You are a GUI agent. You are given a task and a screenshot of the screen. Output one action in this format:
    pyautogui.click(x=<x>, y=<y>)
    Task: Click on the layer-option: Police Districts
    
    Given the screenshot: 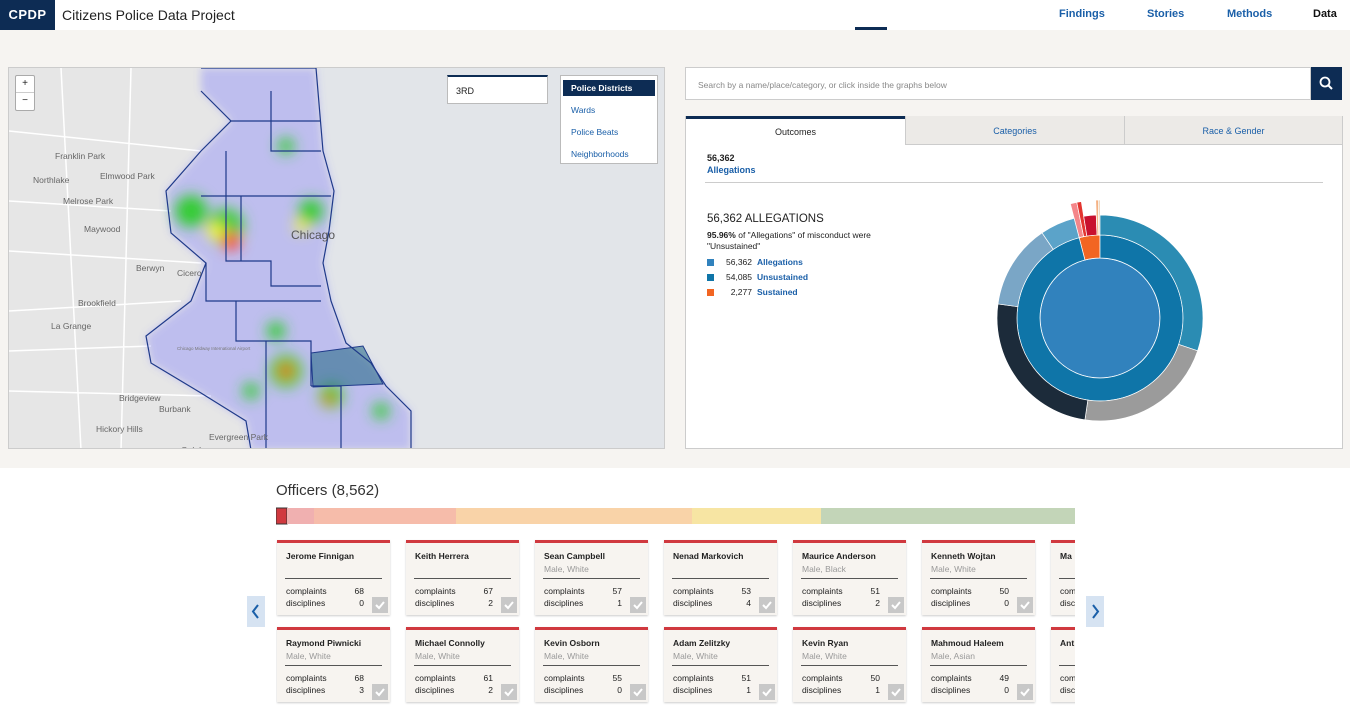 What is the action you would take?
    pyautogui.click(x=609, y=88)
    